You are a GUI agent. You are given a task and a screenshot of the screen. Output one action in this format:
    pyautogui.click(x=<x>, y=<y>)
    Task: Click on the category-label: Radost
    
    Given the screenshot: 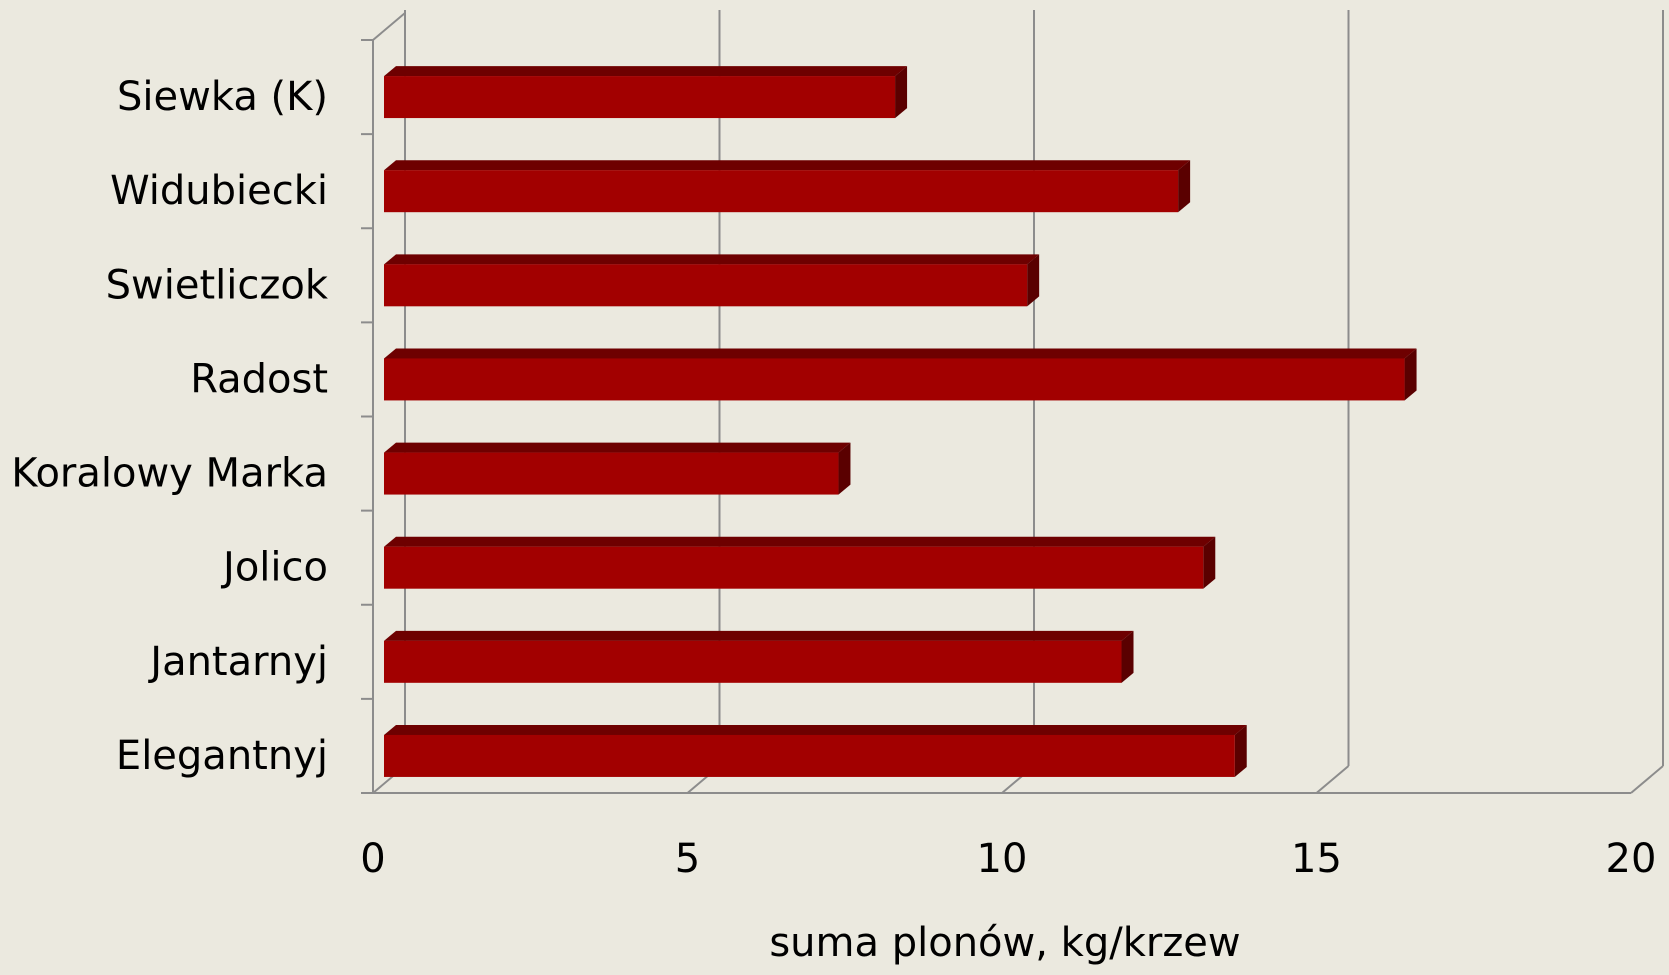 What is the action you would take?
    pyautogui.click(x=259, y=379)
    